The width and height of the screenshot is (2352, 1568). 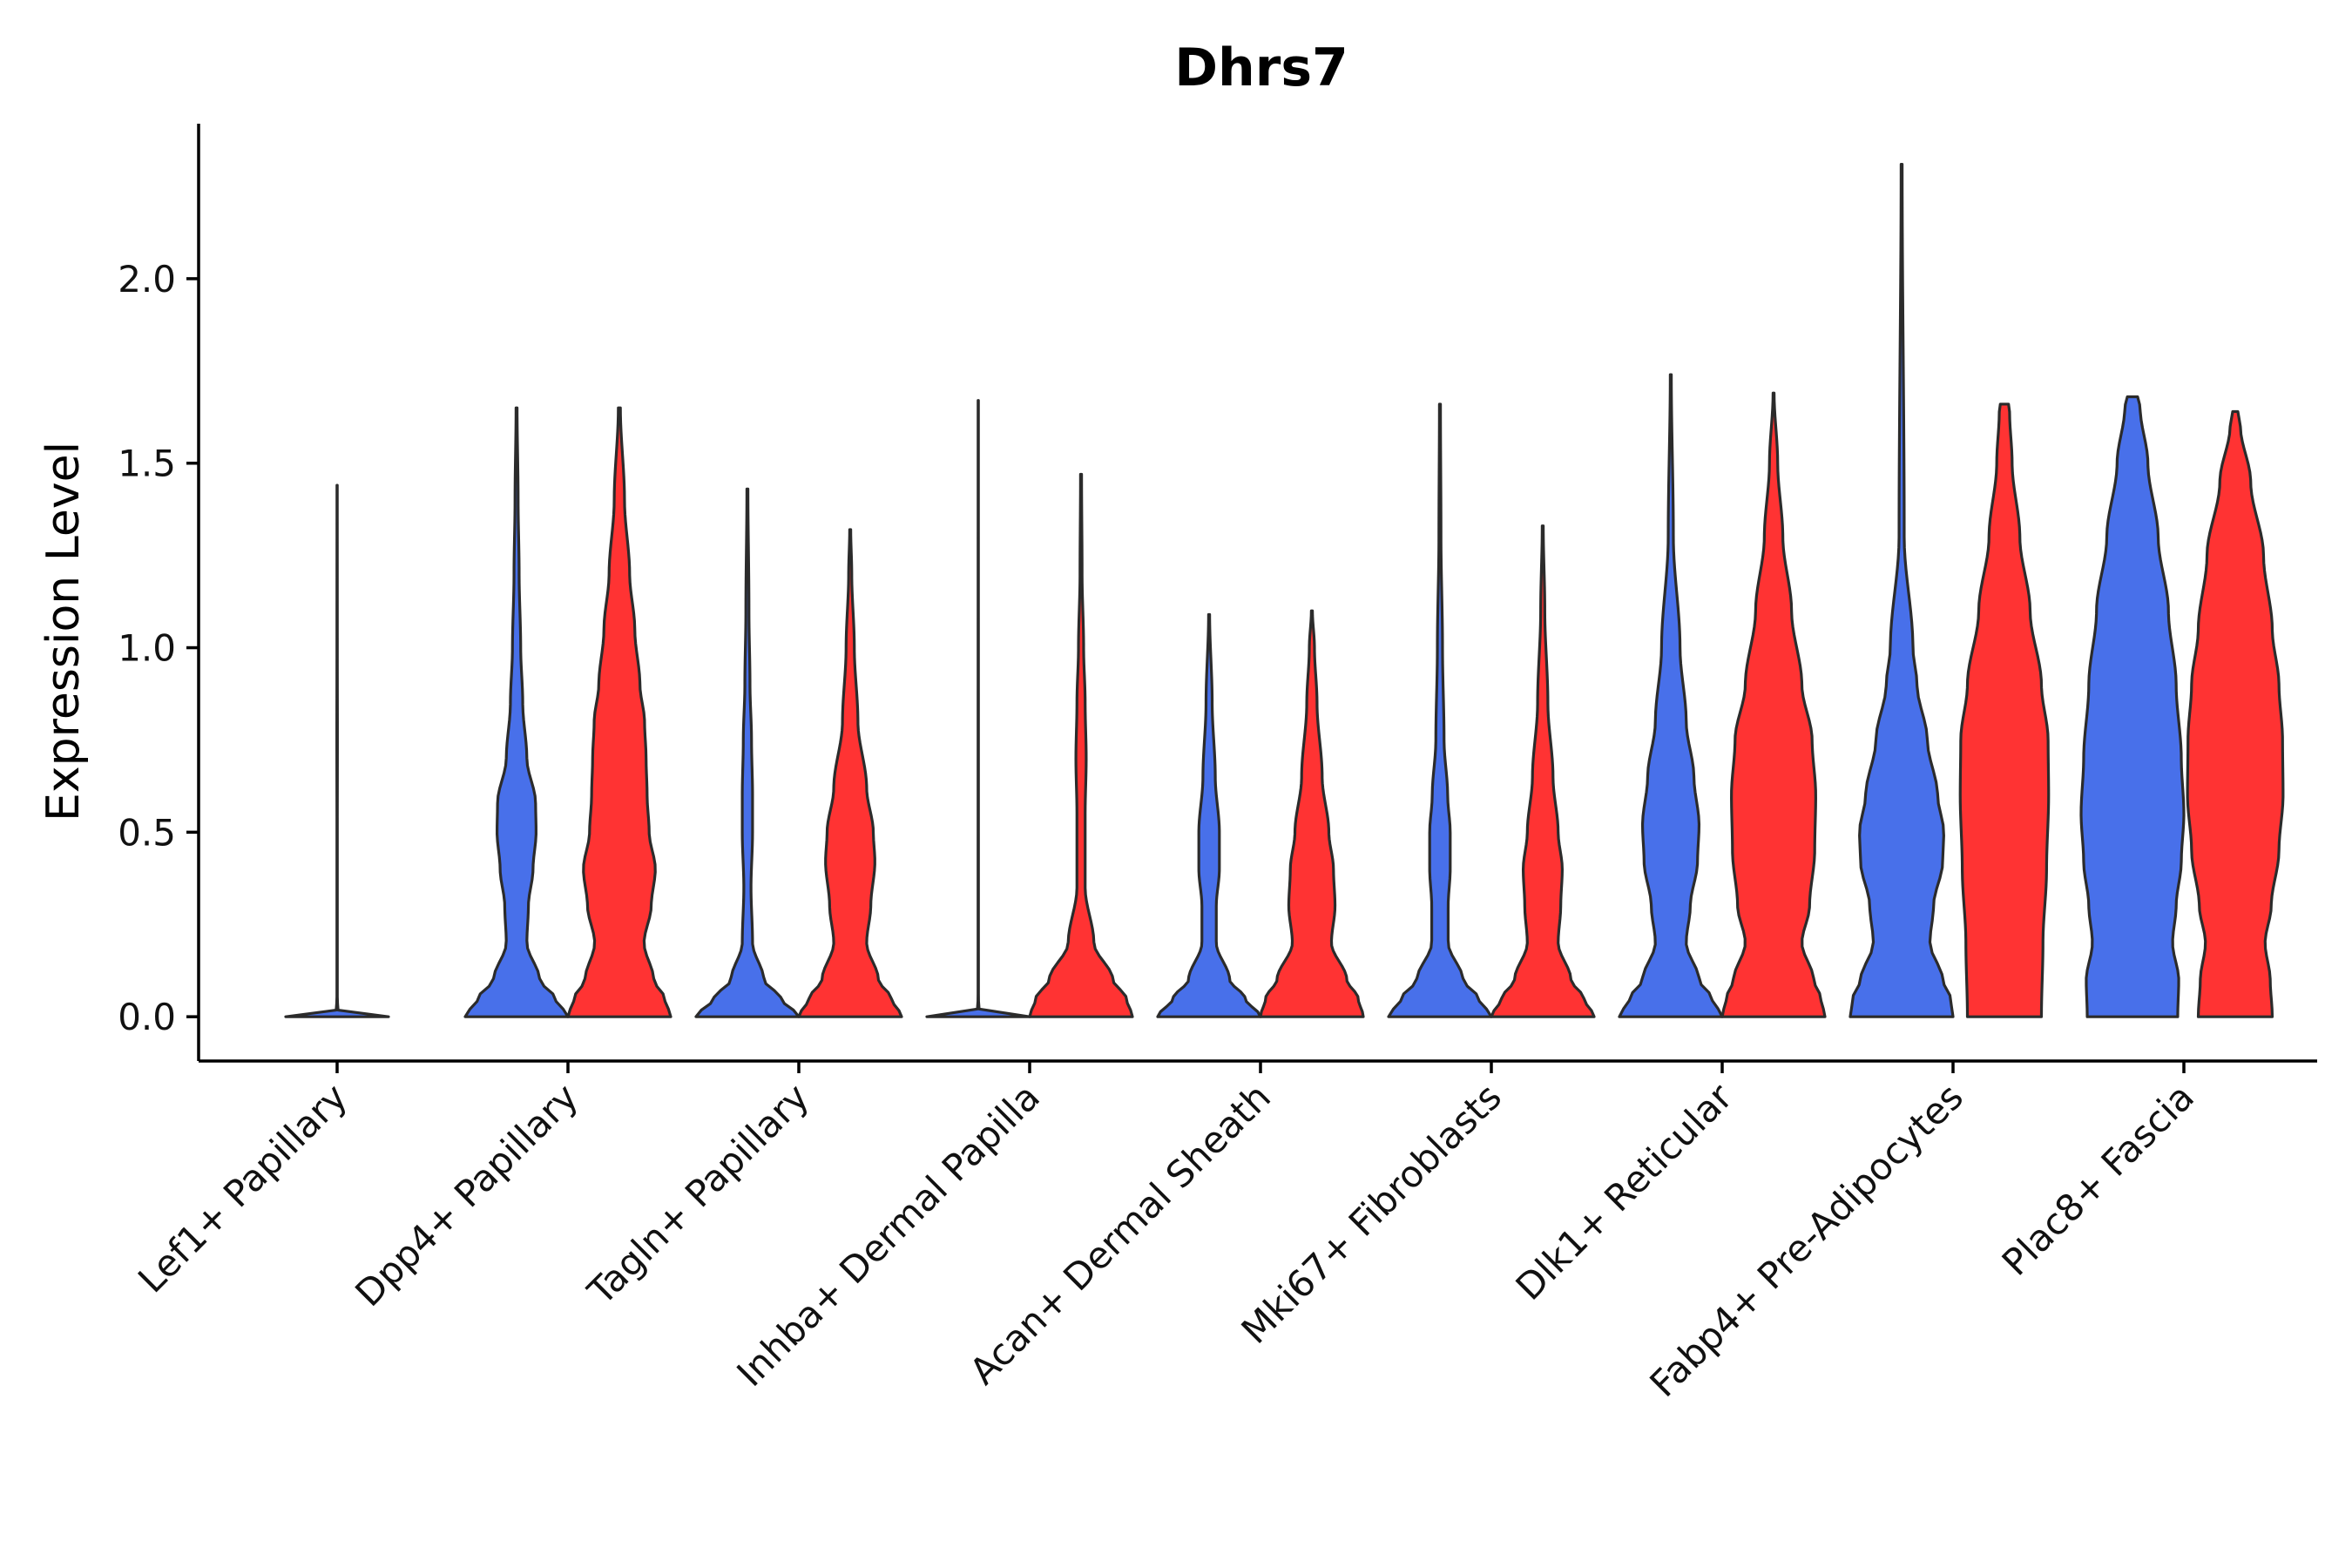 What do you see at coordinates (147, 279) in the screenshot?
I see `y-tick-label: 2.0` at bounding box center [147, 279].